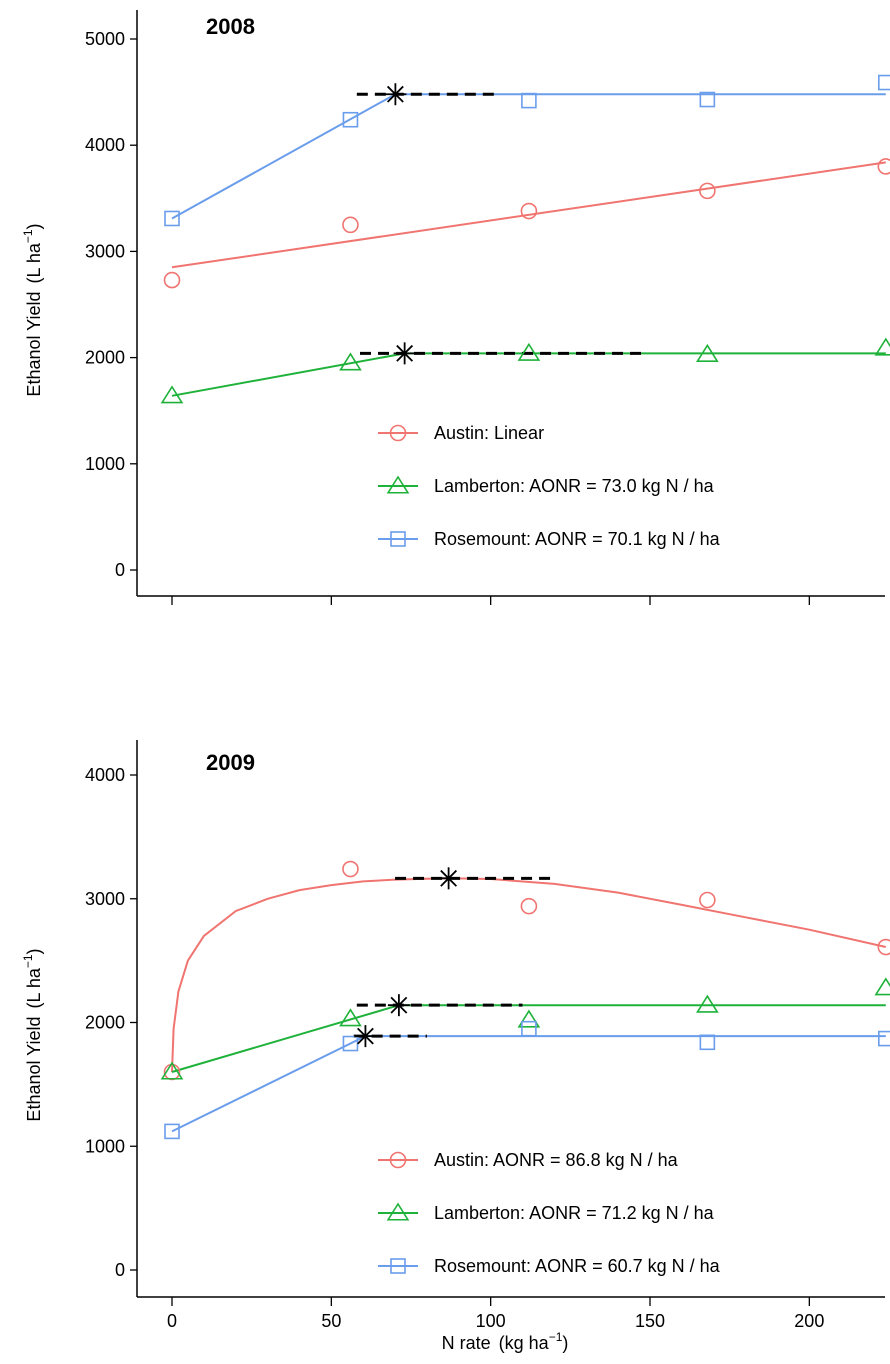 The image size is (890, 1364). I want to click on x-axis-label: N rate, so click(466, 1343).